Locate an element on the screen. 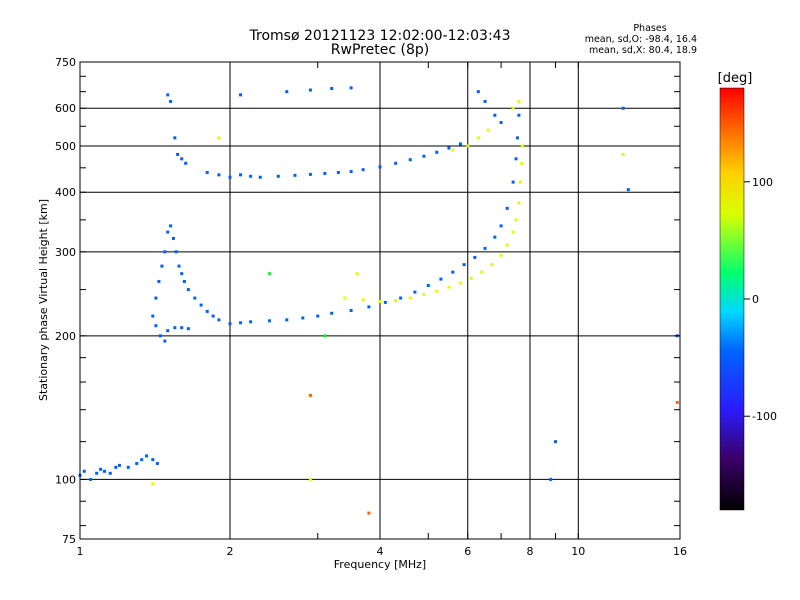 This screenshot has height=600, width=800. colorbar-tick-label: 0 is located at coordinates (755, 299).